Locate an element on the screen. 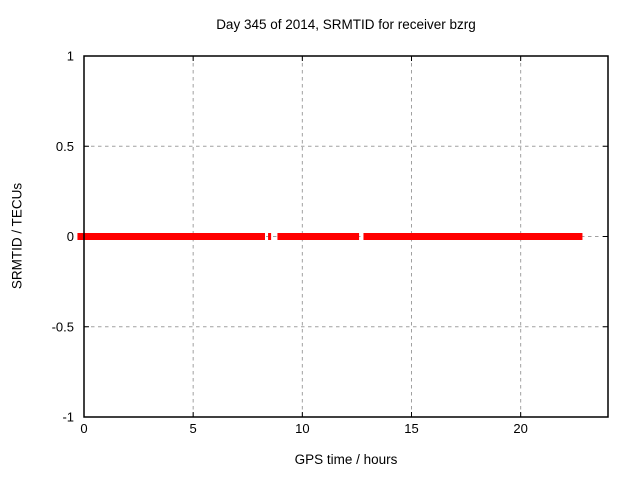  x-tick-label: 0 is located at coordinates (83, 428).